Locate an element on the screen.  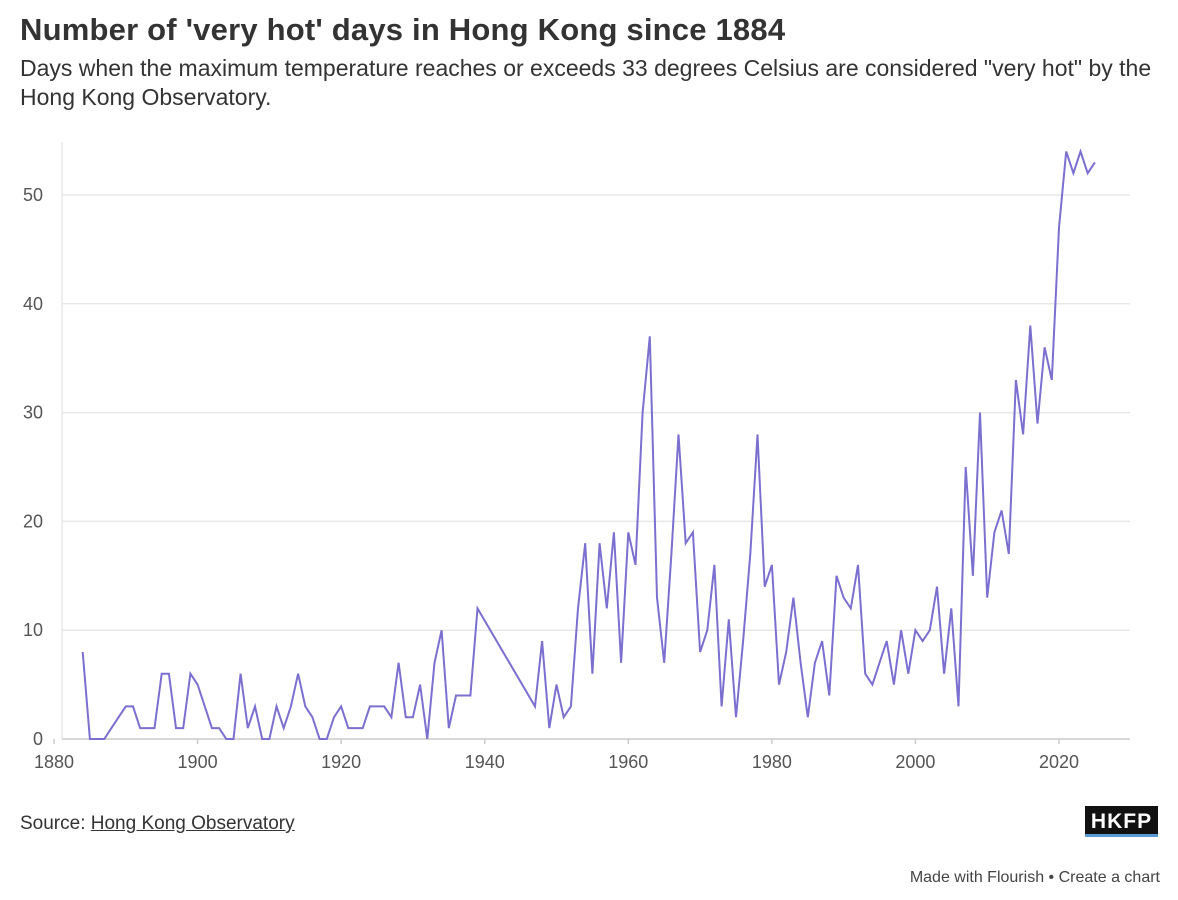
data-point-2018 is located at coordinates (1045, 347).